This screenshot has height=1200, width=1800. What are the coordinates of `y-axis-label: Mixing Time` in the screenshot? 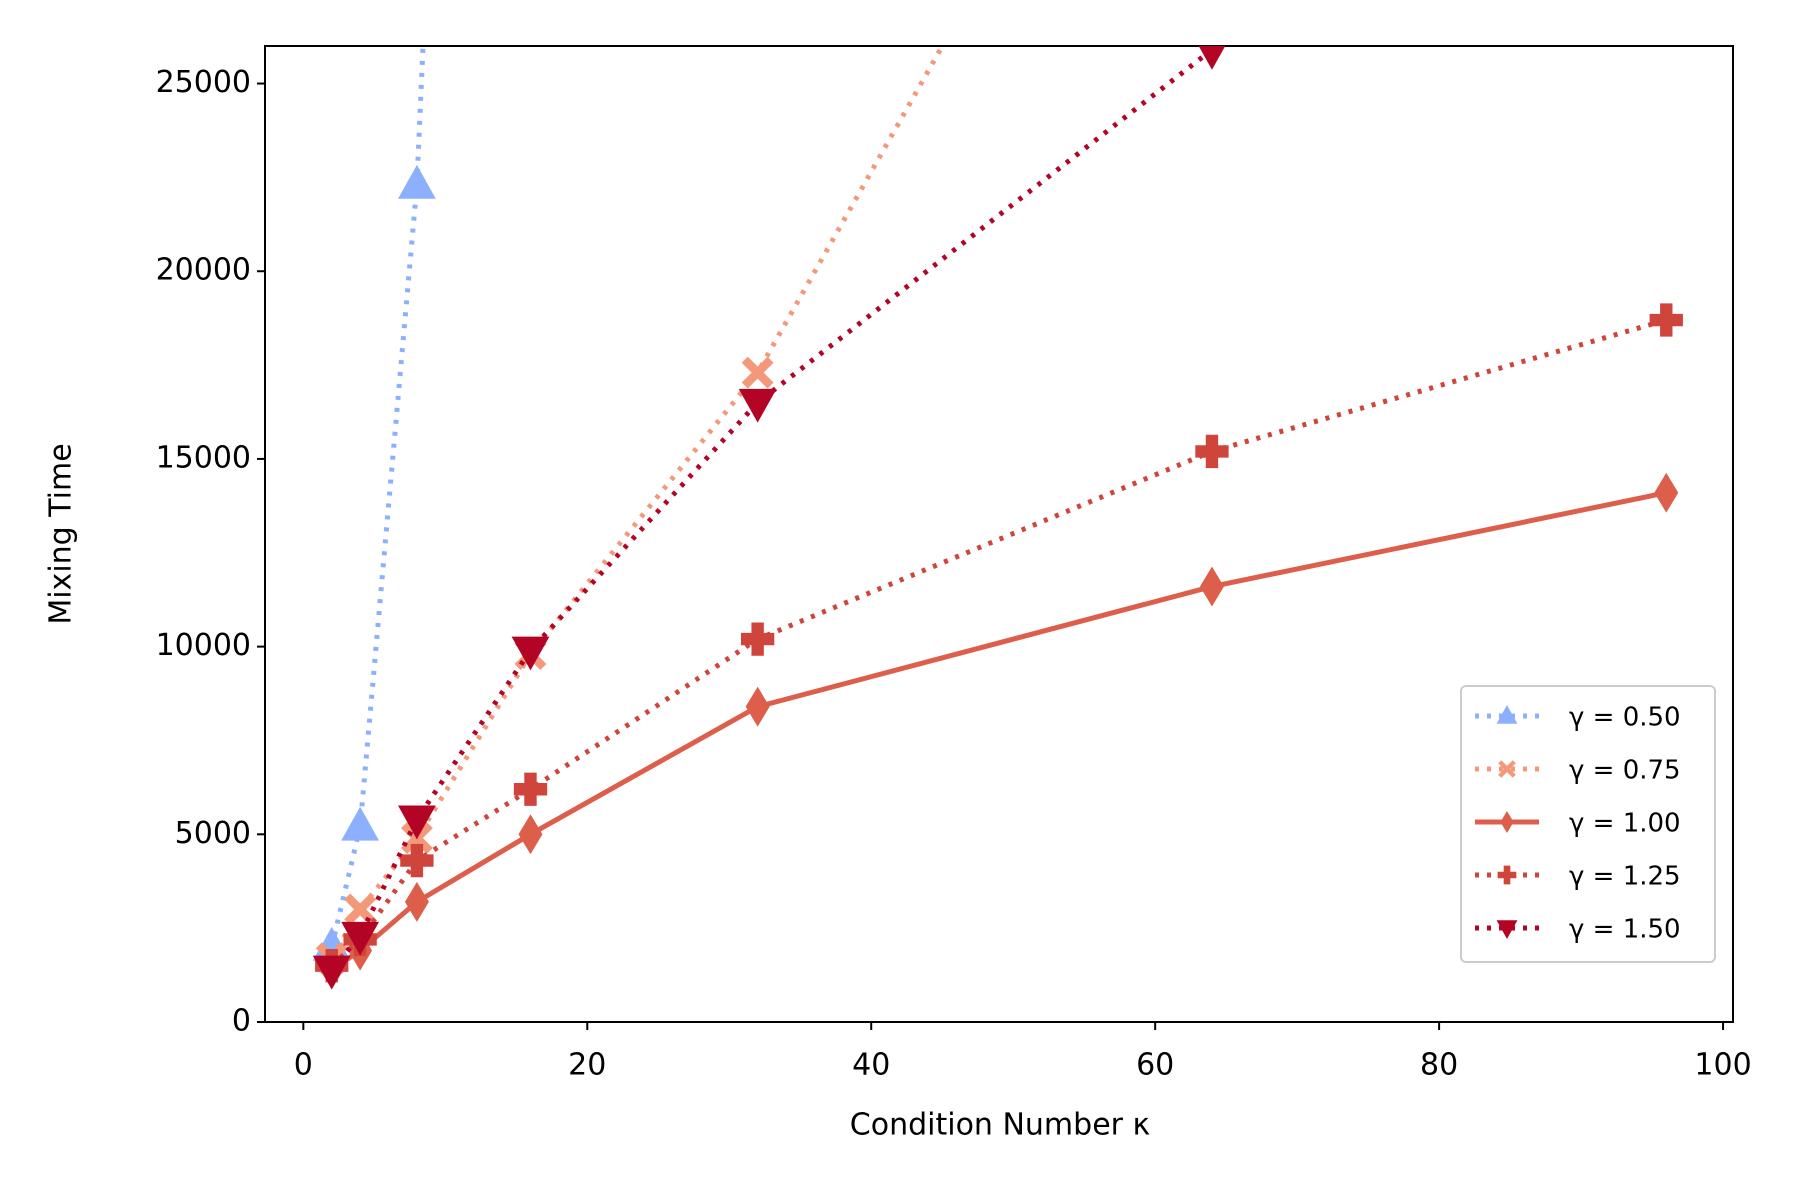 It's located at (61, 533).